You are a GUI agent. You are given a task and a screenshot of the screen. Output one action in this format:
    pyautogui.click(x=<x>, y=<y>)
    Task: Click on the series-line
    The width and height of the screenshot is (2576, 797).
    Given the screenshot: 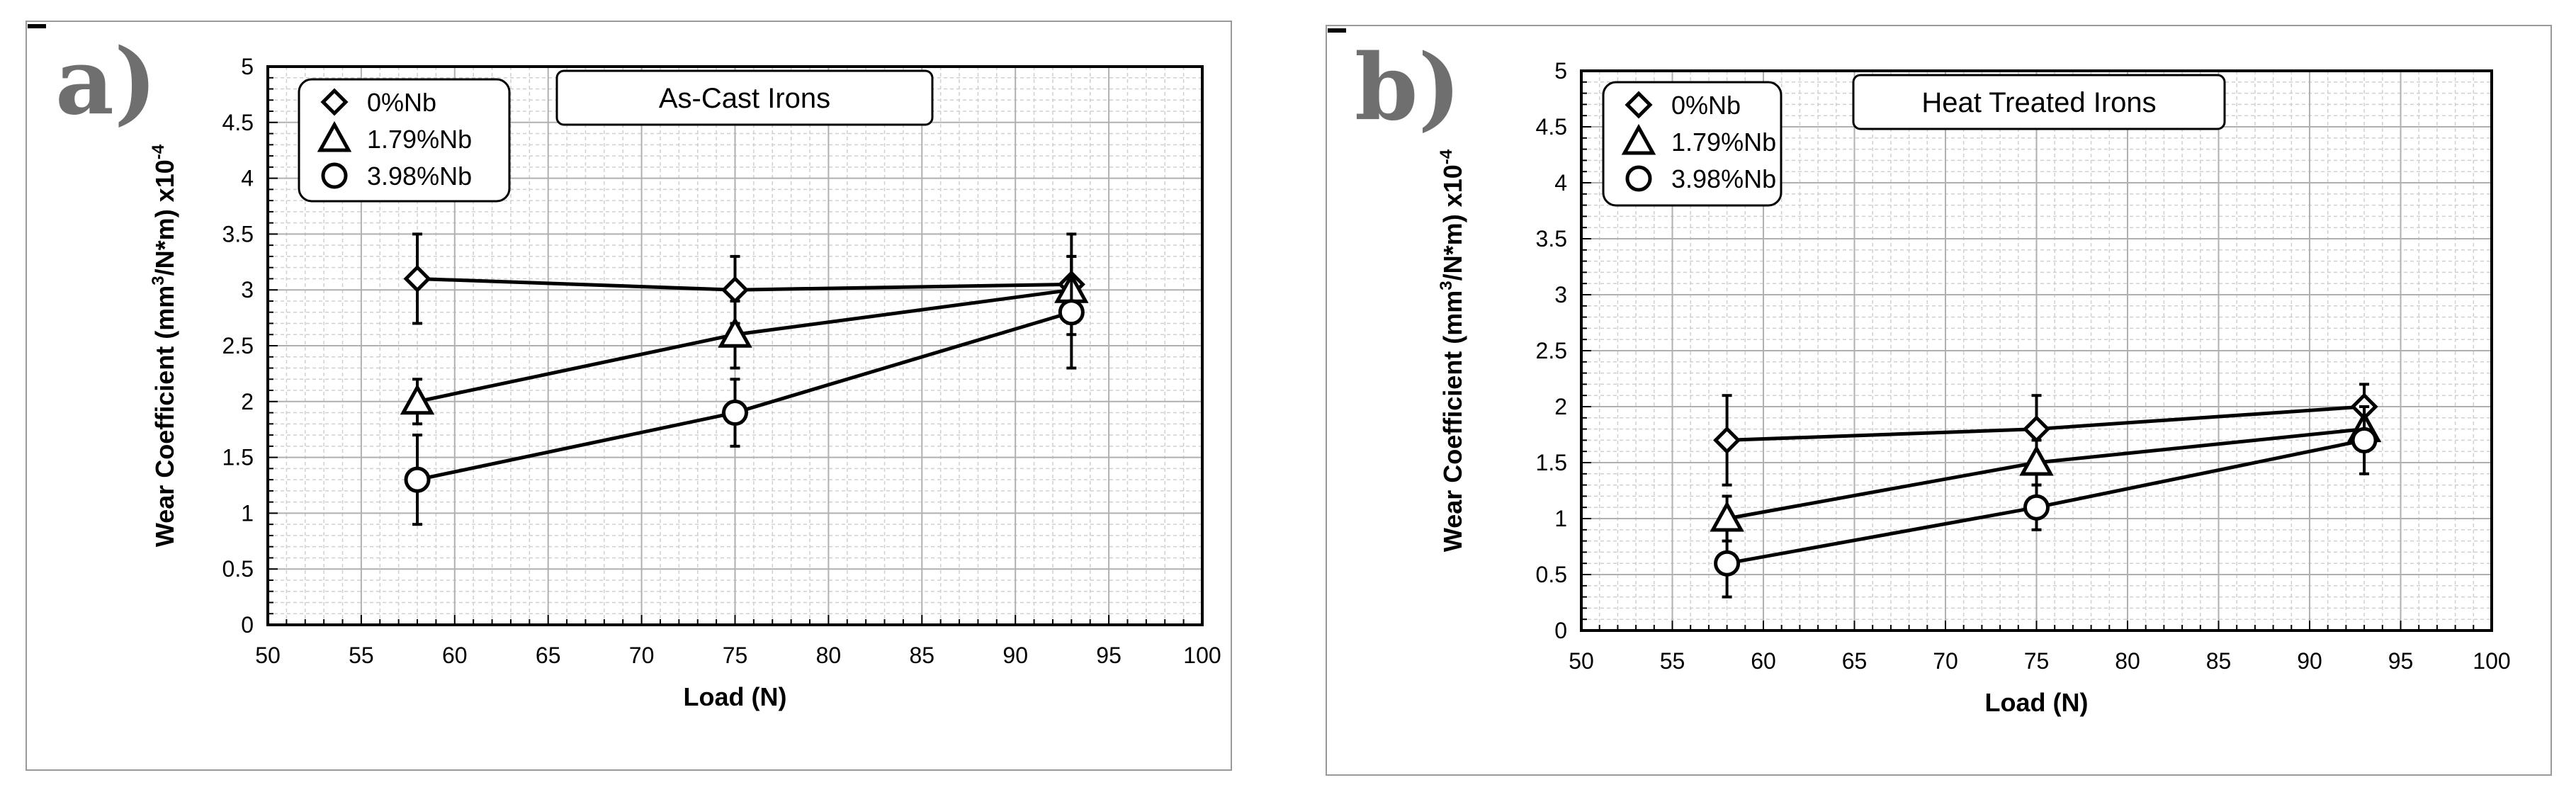 What is the action you would take?
    pyautogui.click(x=2046, y=423)
    